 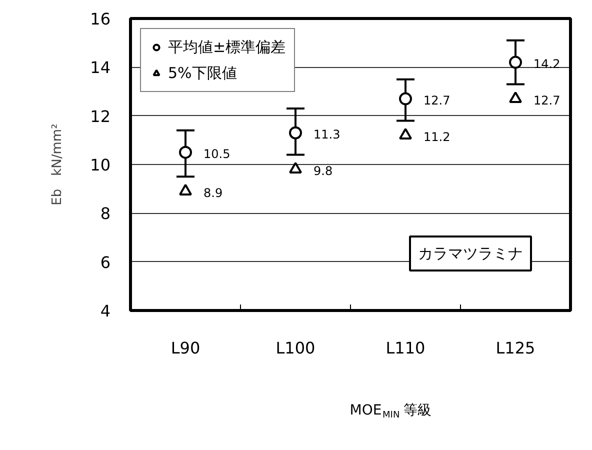 I want to click on legend-label: 平均値±標準偏差, so click(x=227, y=47).